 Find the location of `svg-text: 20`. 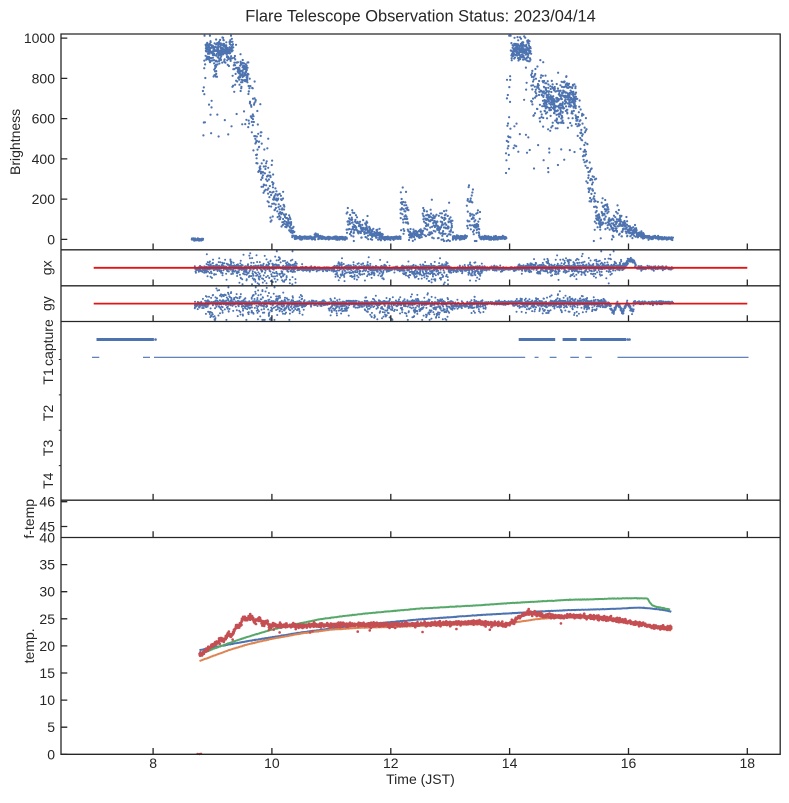

svg-text: 20 is located at coordinates (47, 646).